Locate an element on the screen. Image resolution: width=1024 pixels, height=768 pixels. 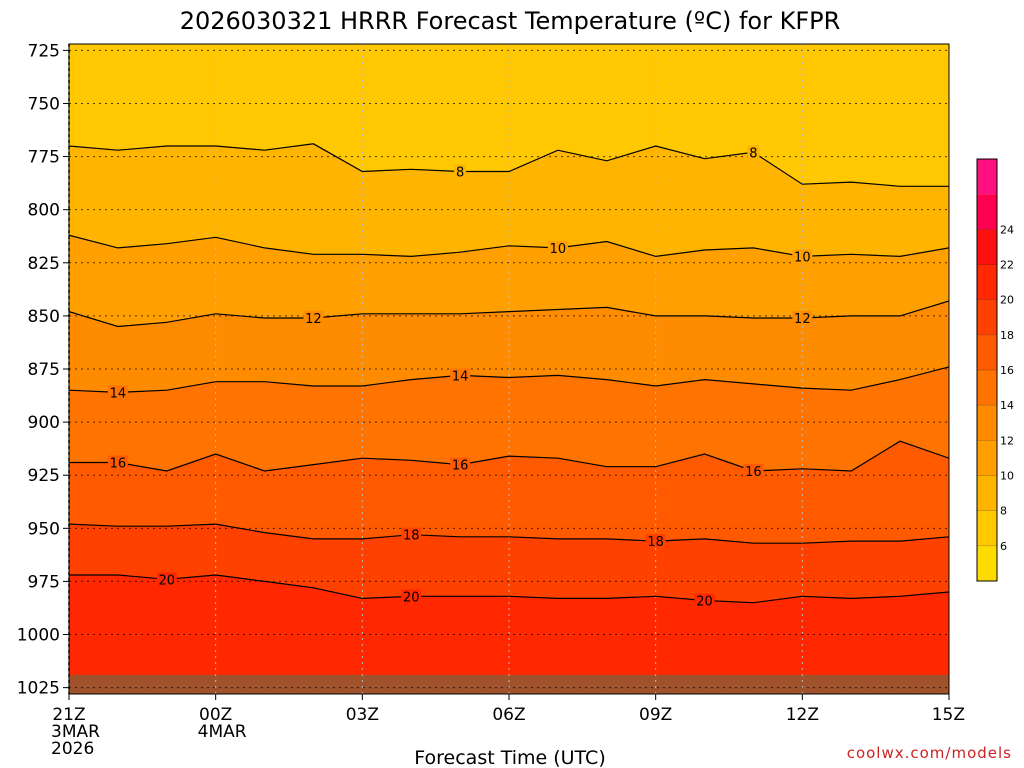
y-tick-label-825: 825 is located at coordinates (44, 264).